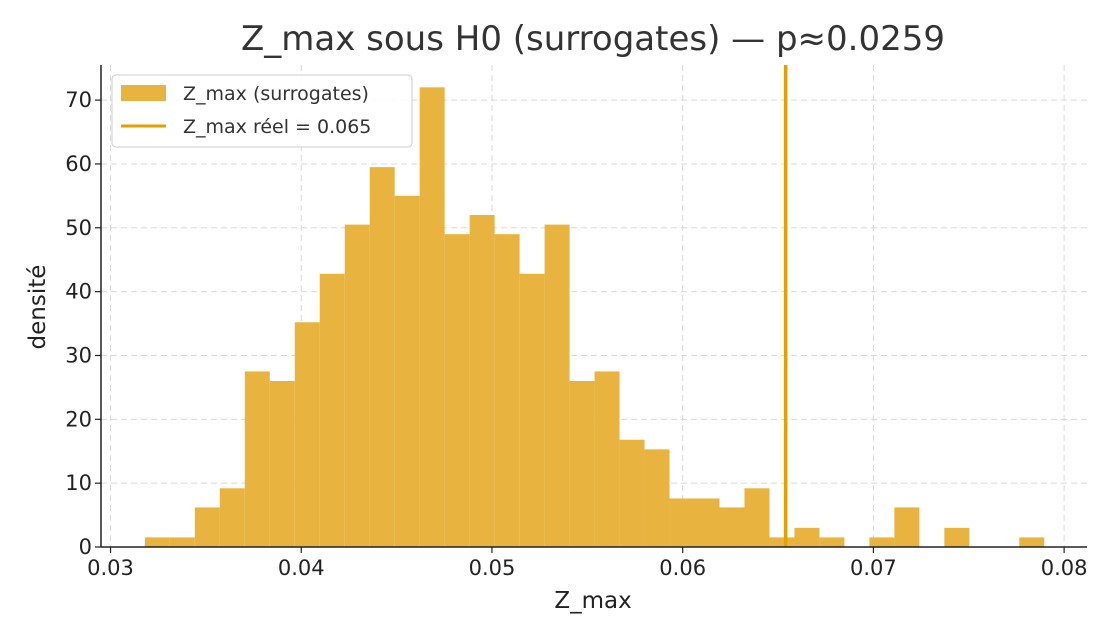  What do you see at coordinates (593, 39) in the screenshot?
I see `chart-title: Z_max sous H0 (surrogates) — p≈0.0259` at bounding box center [593, 39].